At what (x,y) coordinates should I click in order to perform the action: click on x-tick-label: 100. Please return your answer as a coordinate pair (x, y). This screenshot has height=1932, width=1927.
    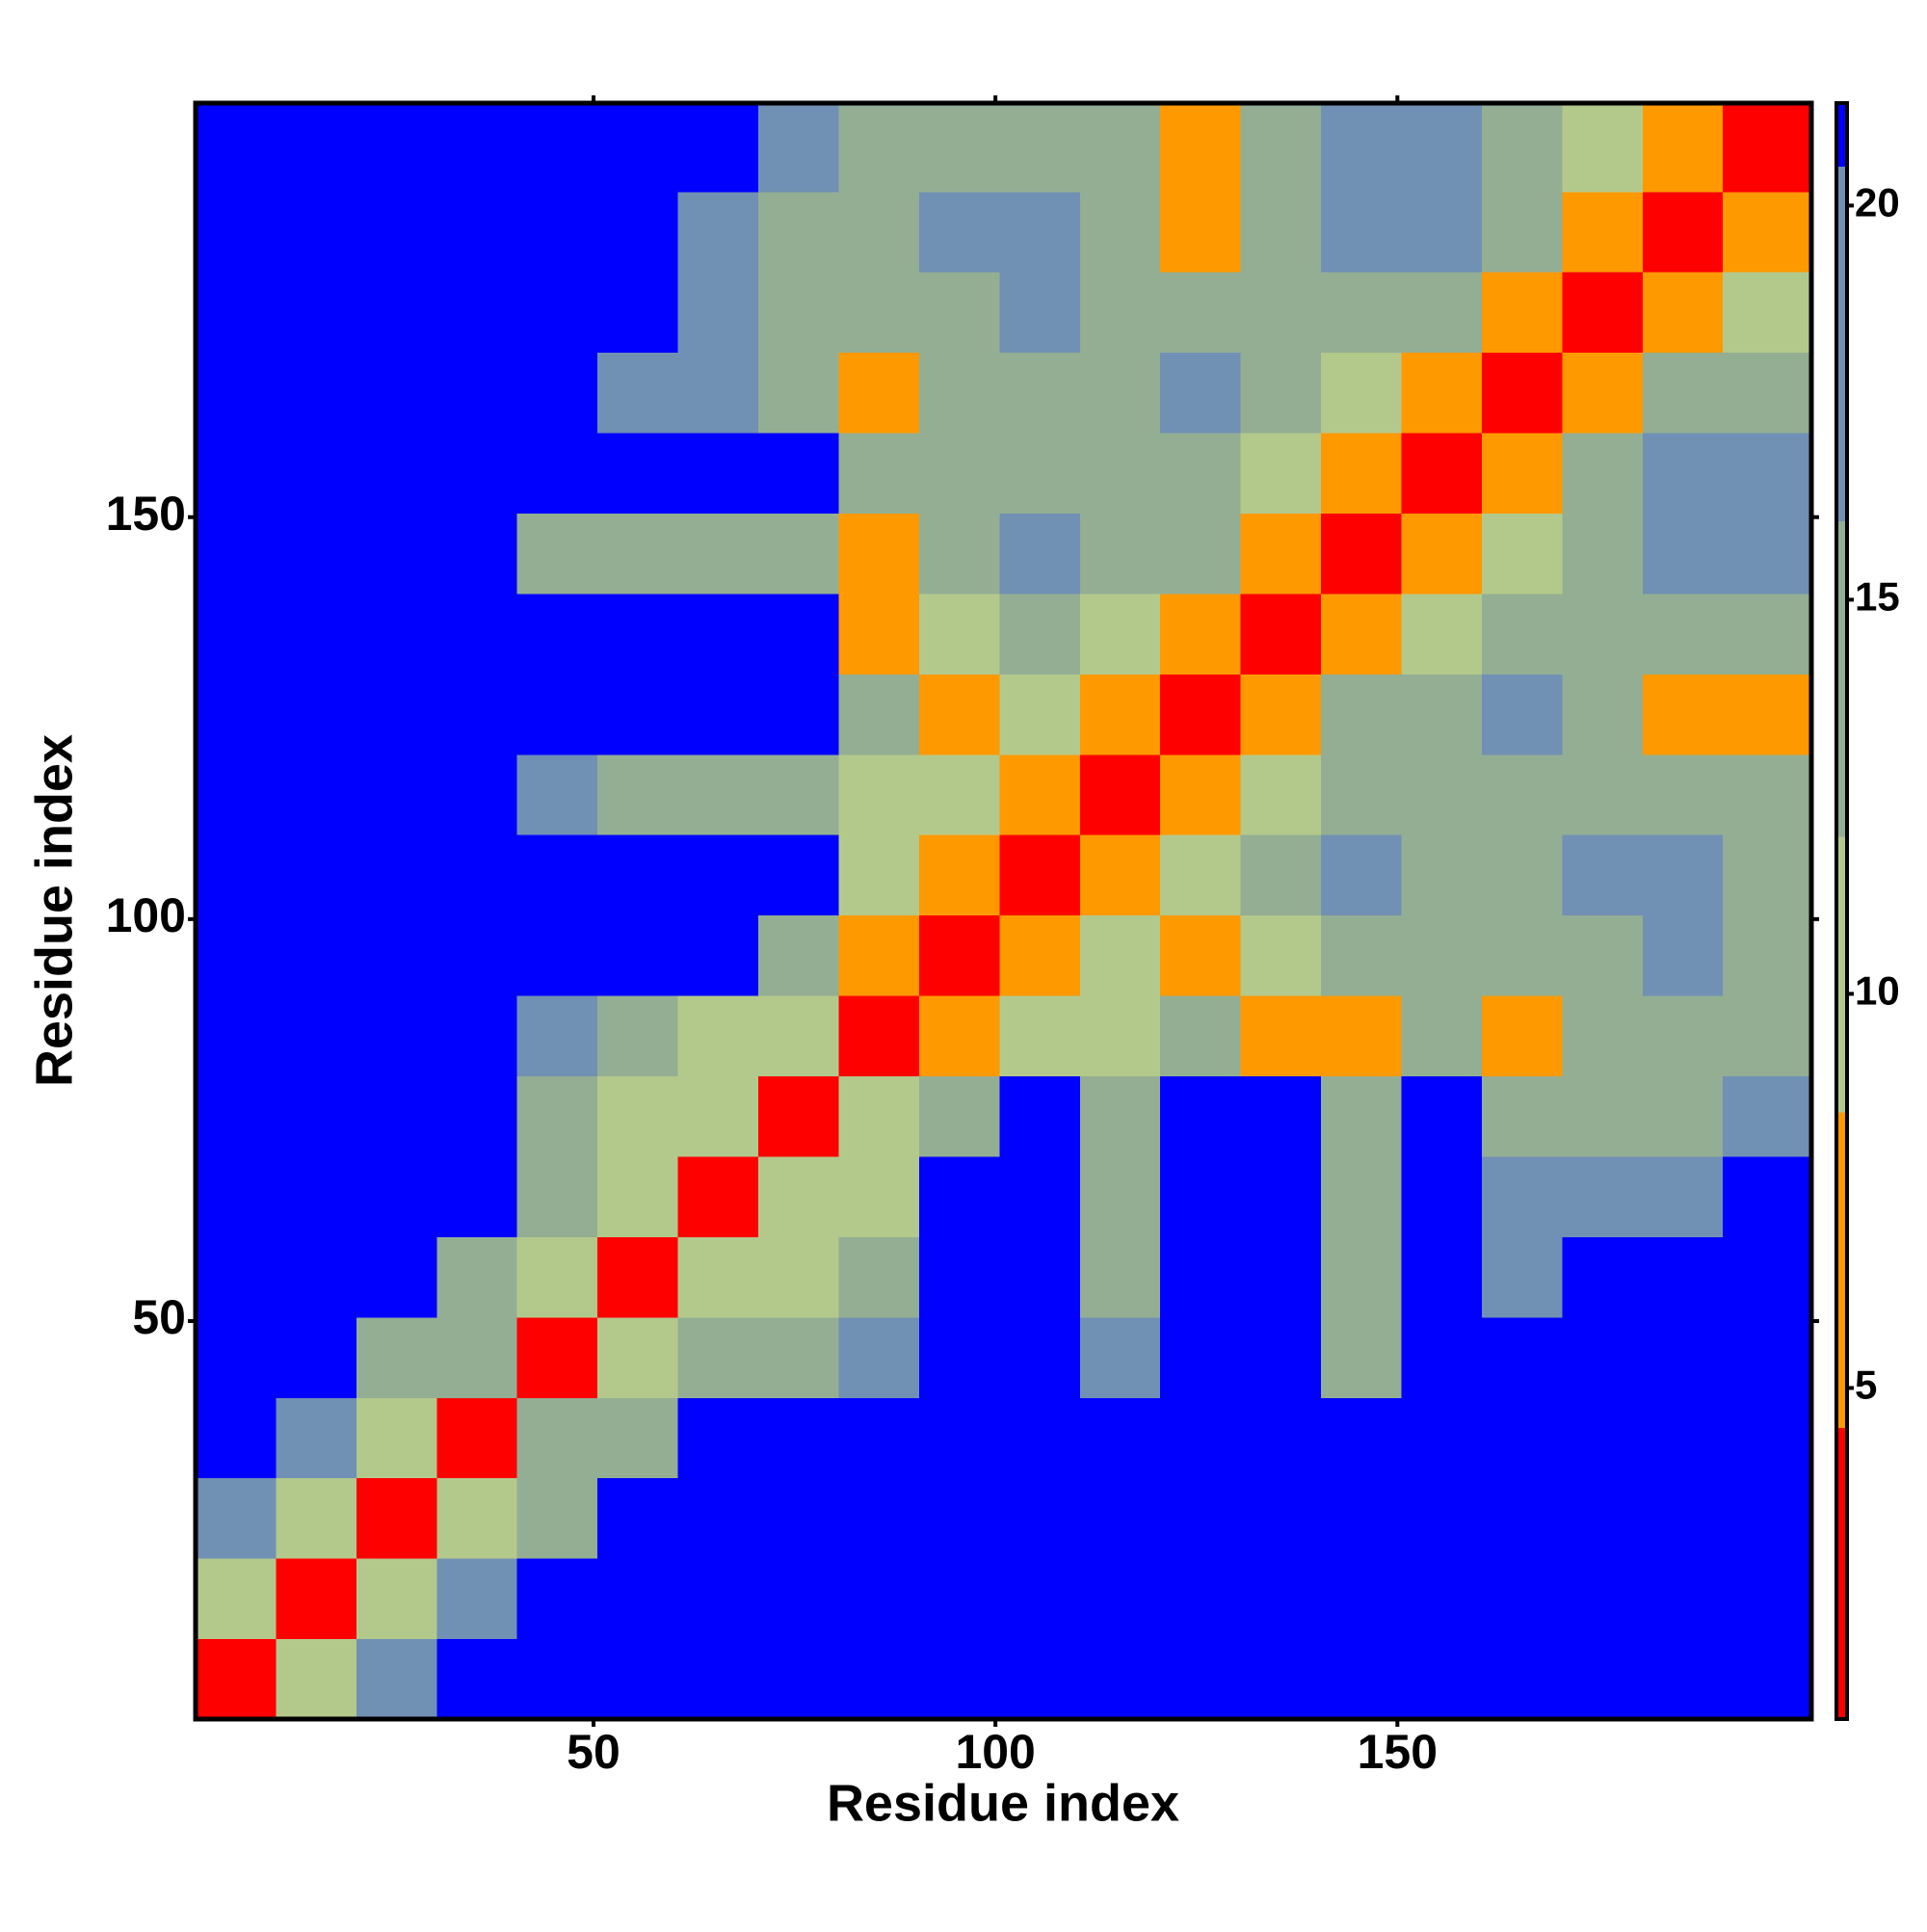
    Looking at the image, I should click on (995, 1752).